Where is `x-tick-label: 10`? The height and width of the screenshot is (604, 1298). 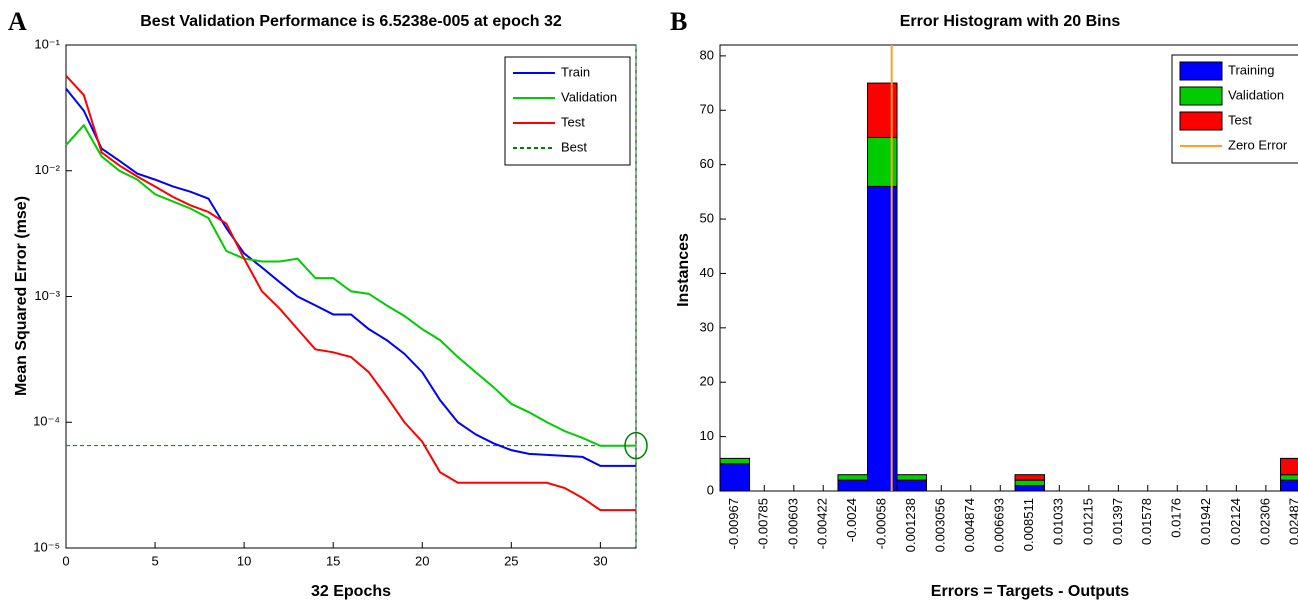 x-tick-label: 10 is located at coordinates (244, 560).